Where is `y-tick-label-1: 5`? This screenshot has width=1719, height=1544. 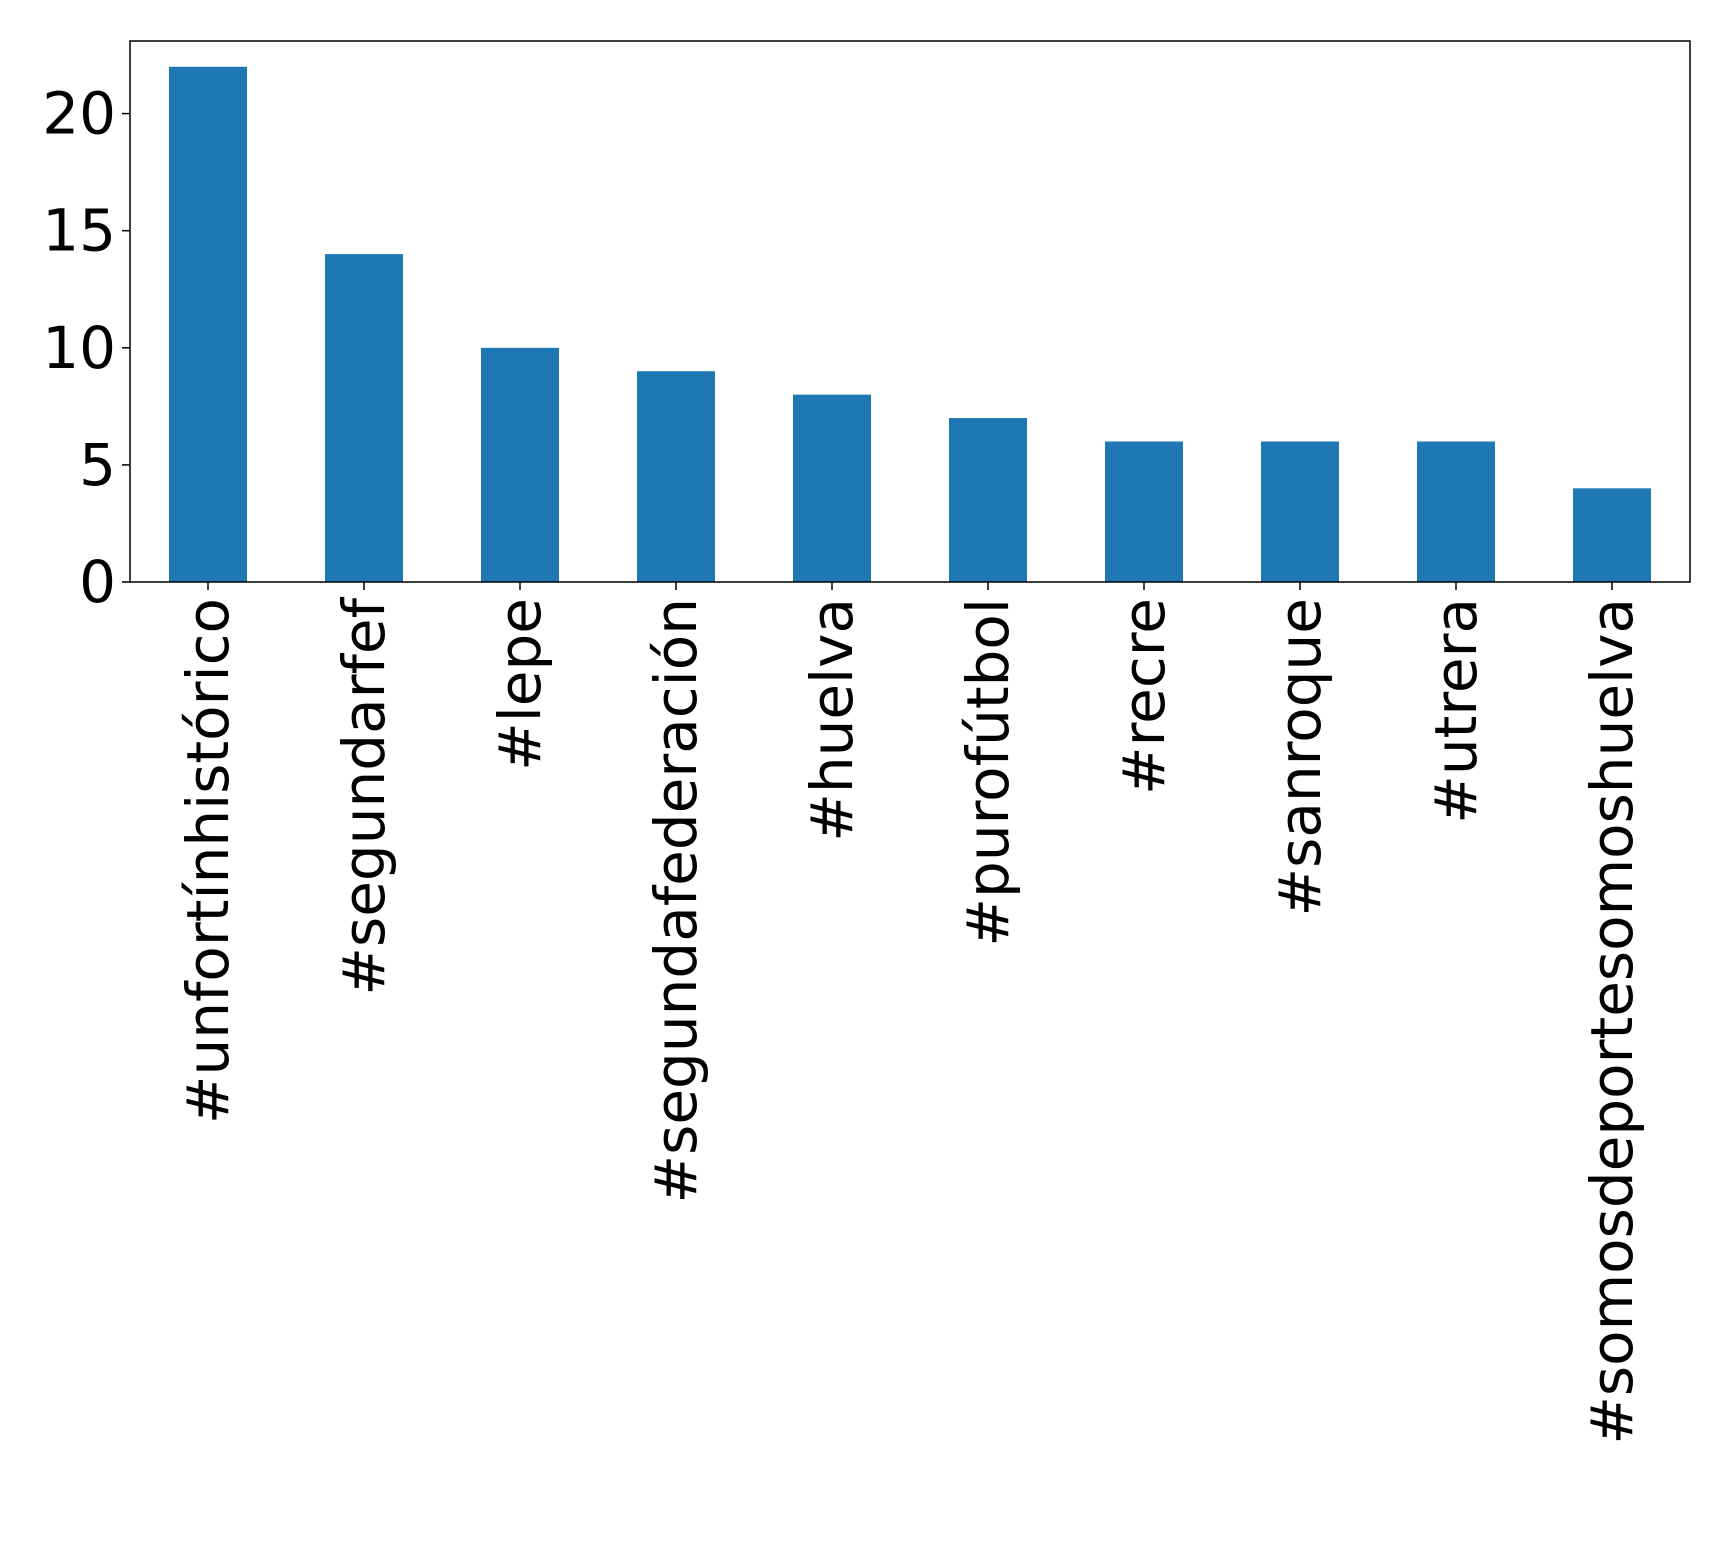
y-tick-label-1: 5 is located at coordinates (97, 465).